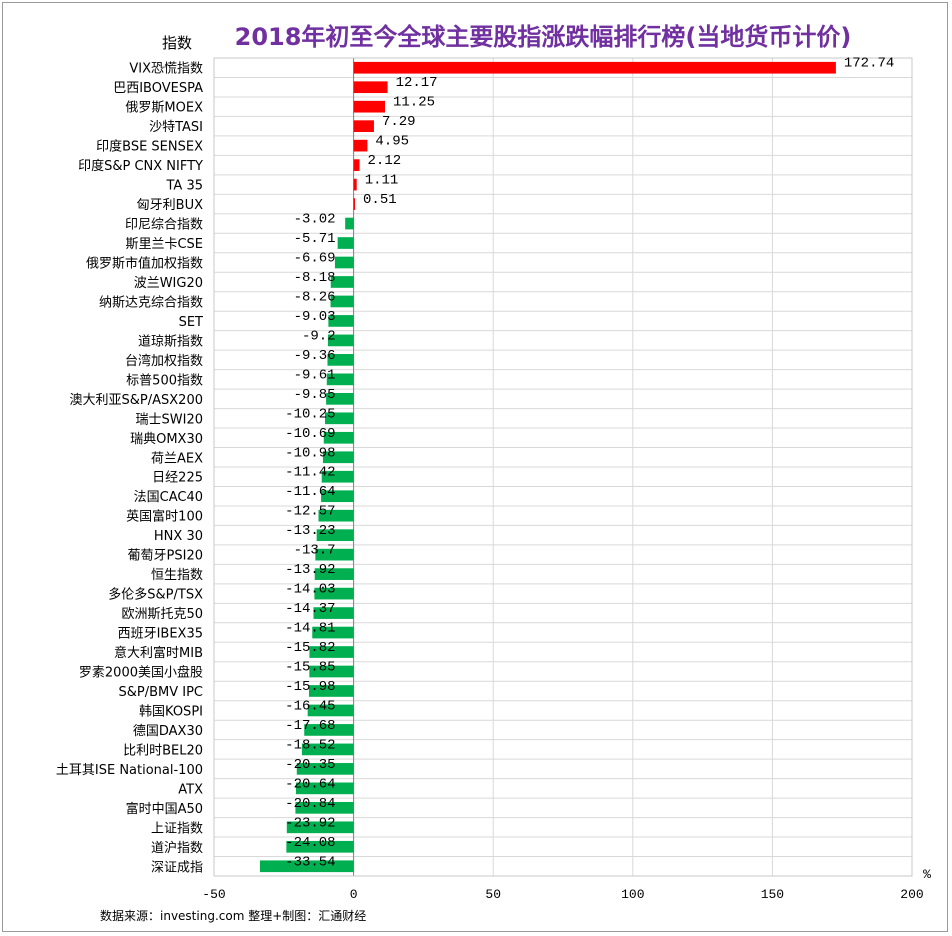 This screenshot has height=936, width=952. What do you see at coordinates (562, 894) in the screenshot?
I see `x-axis-ticks: -50 0 50 100 150 200` at bounding box center [562, 894].